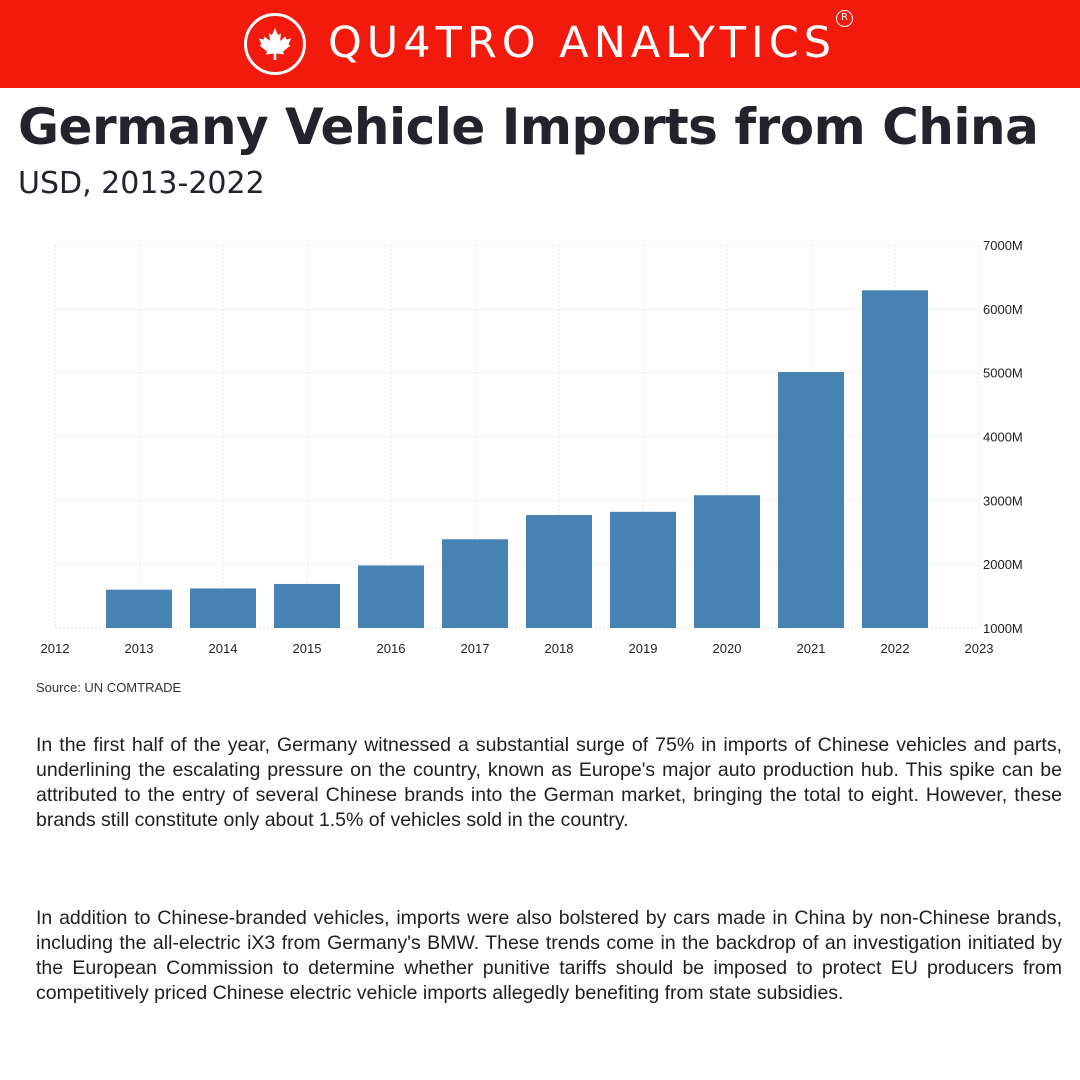 This screenshot has height=1080, width=1080. What do you see at coordinates (528, 127) in the screenshot?
I see `page-title: Germany Vehicle Imports from China` at bounding box center [528, 127].